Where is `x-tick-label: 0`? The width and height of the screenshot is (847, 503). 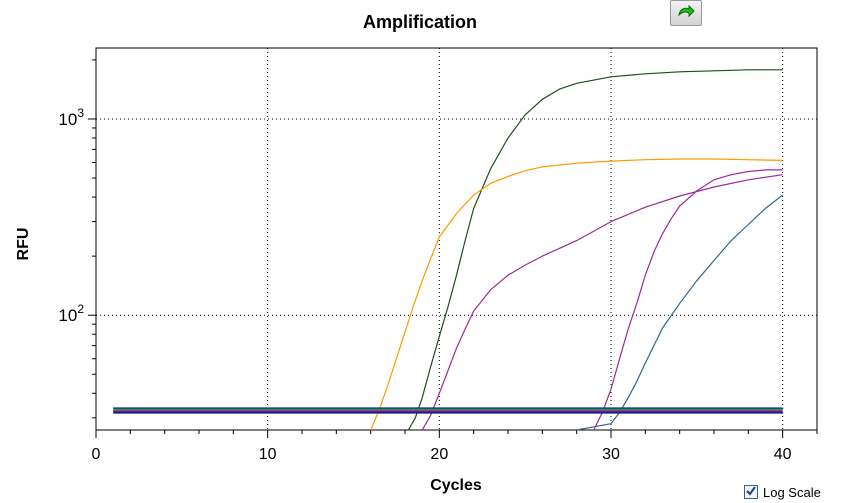 x-tick-label: 0 is located at coordinates (96, 454).